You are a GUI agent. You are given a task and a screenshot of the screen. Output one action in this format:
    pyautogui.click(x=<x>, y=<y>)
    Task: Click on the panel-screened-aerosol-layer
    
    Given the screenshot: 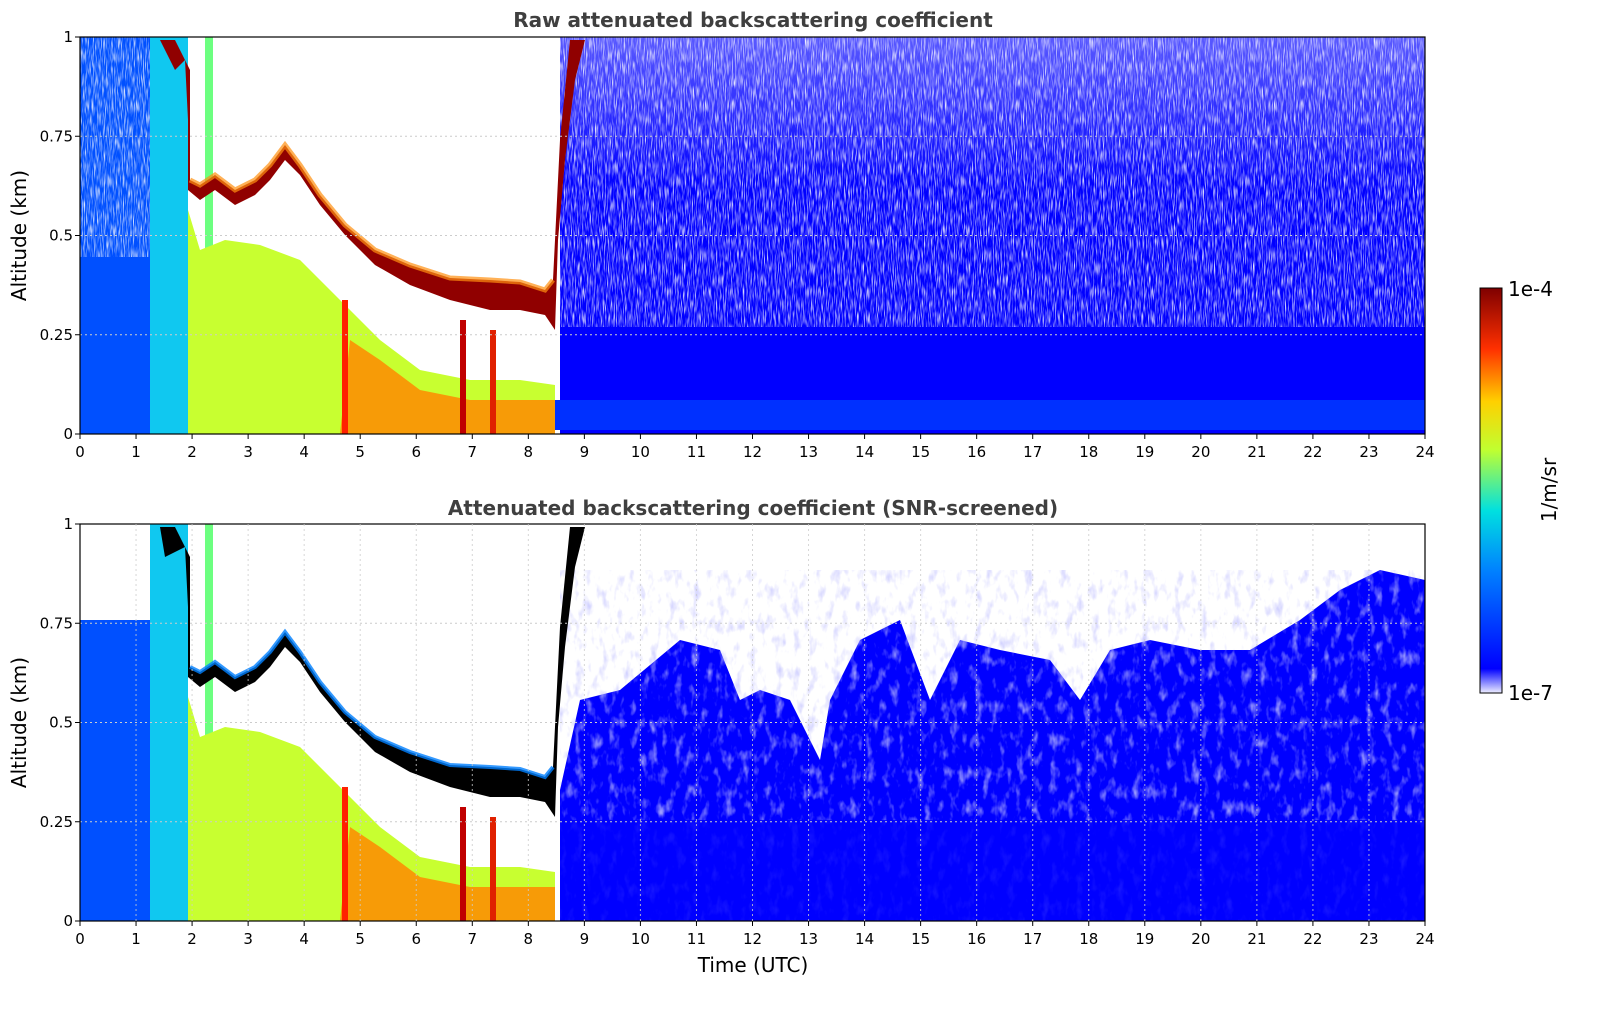 What is the action you would take?
    pyautogui.click(x=371, y=809)
    